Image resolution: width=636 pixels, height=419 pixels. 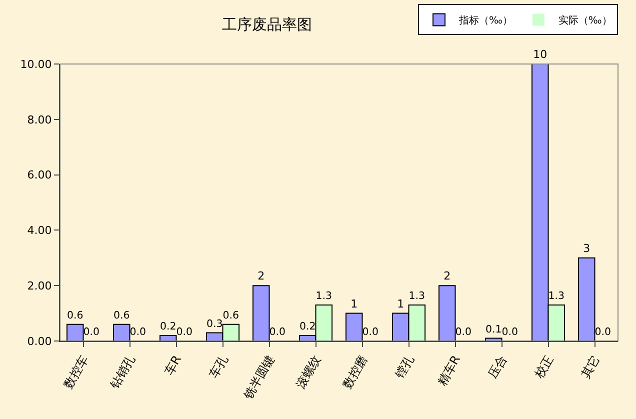 What do you see at coordinates (36, 64) in the screenshot?
I see `y-tick-label: 10.00` at bounding box center [36, 64].